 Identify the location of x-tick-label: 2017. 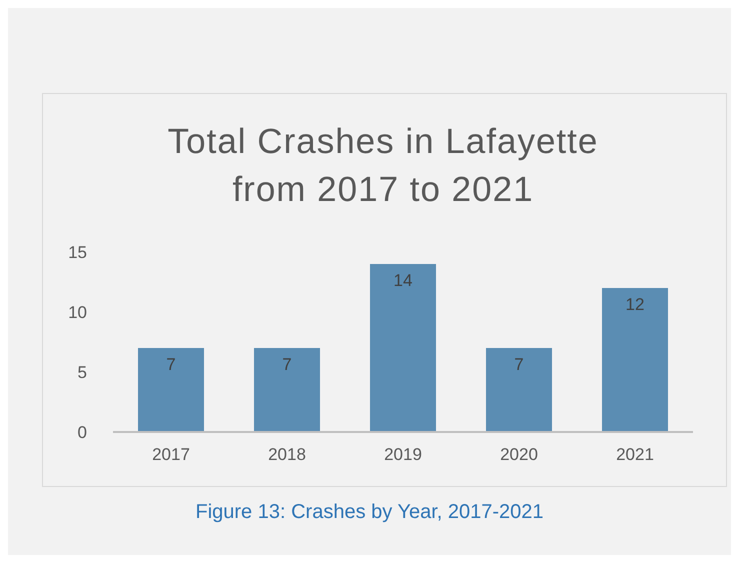
(171, 454).